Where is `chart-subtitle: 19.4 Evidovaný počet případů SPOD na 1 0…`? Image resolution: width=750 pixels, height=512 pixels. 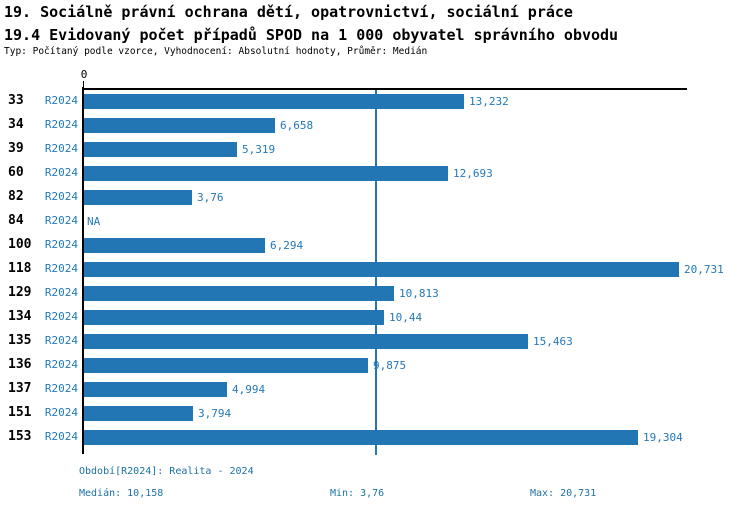
chart-subtitle: 19.4 Evidovaný počet případů SPOD na 1 0… is located at coordinates (311, 35).